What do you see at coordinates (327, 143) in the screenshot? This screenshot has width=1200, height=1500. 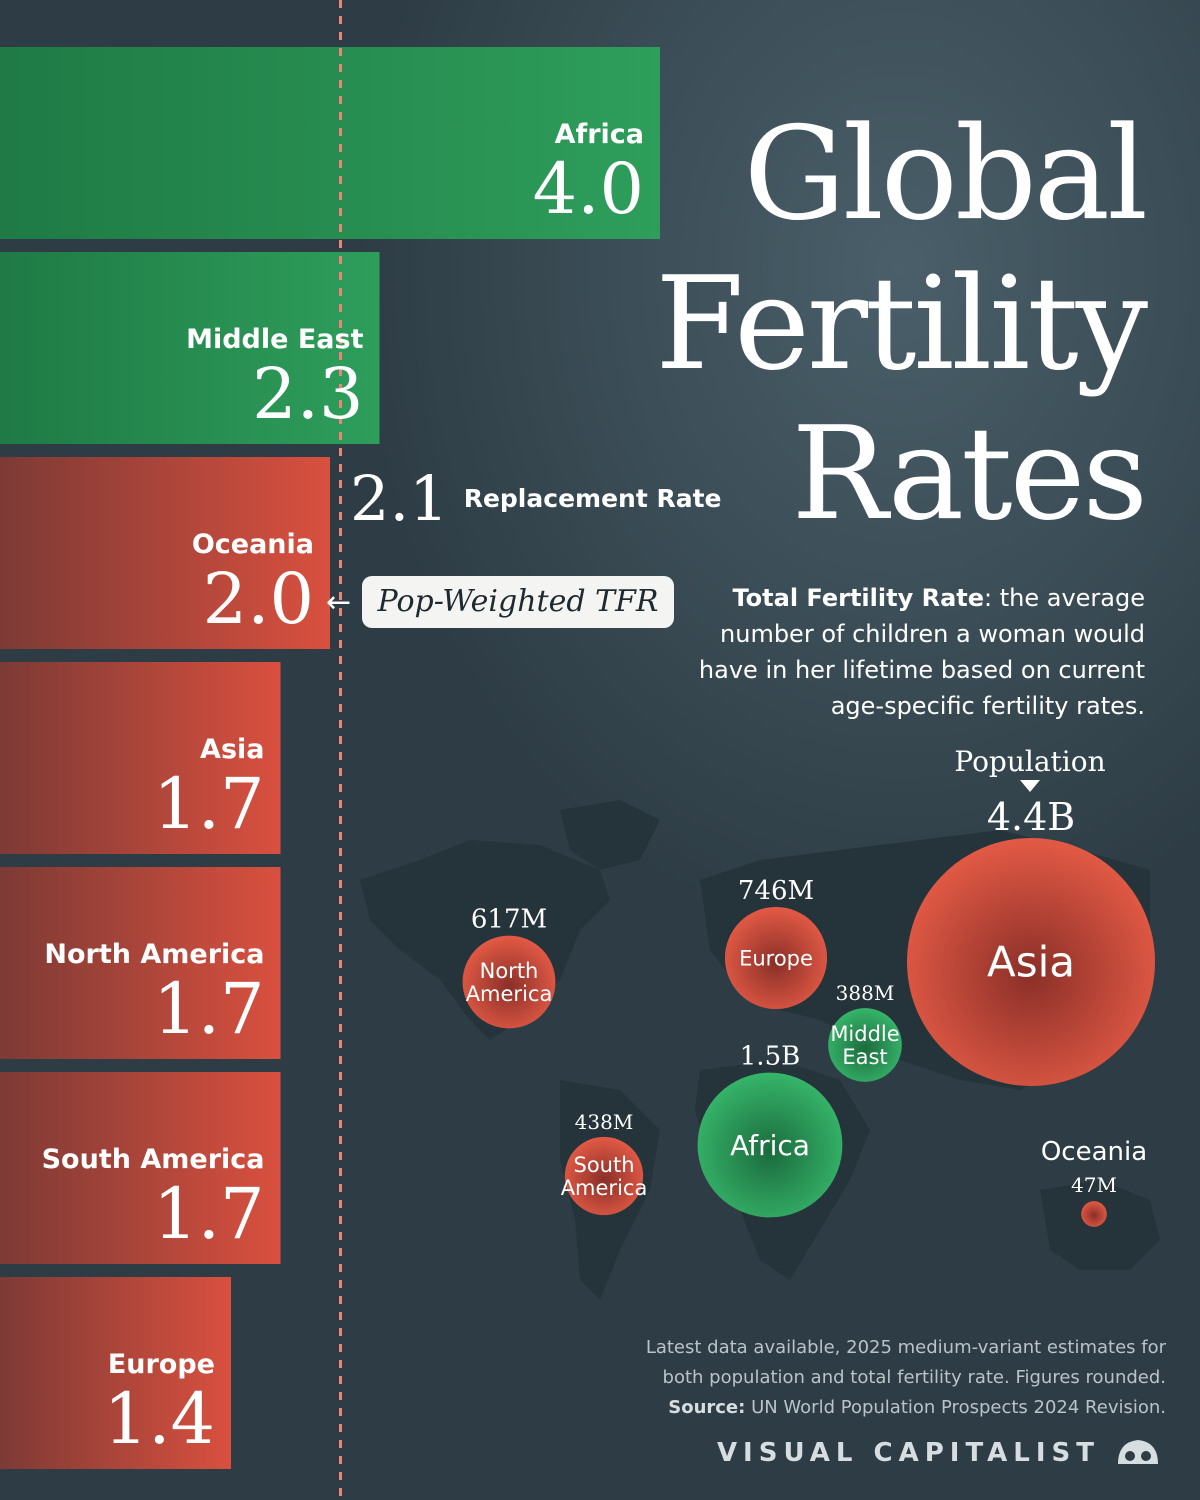 I see `bar-label-group: Africa 4.0` at bounding box center [327, 143].